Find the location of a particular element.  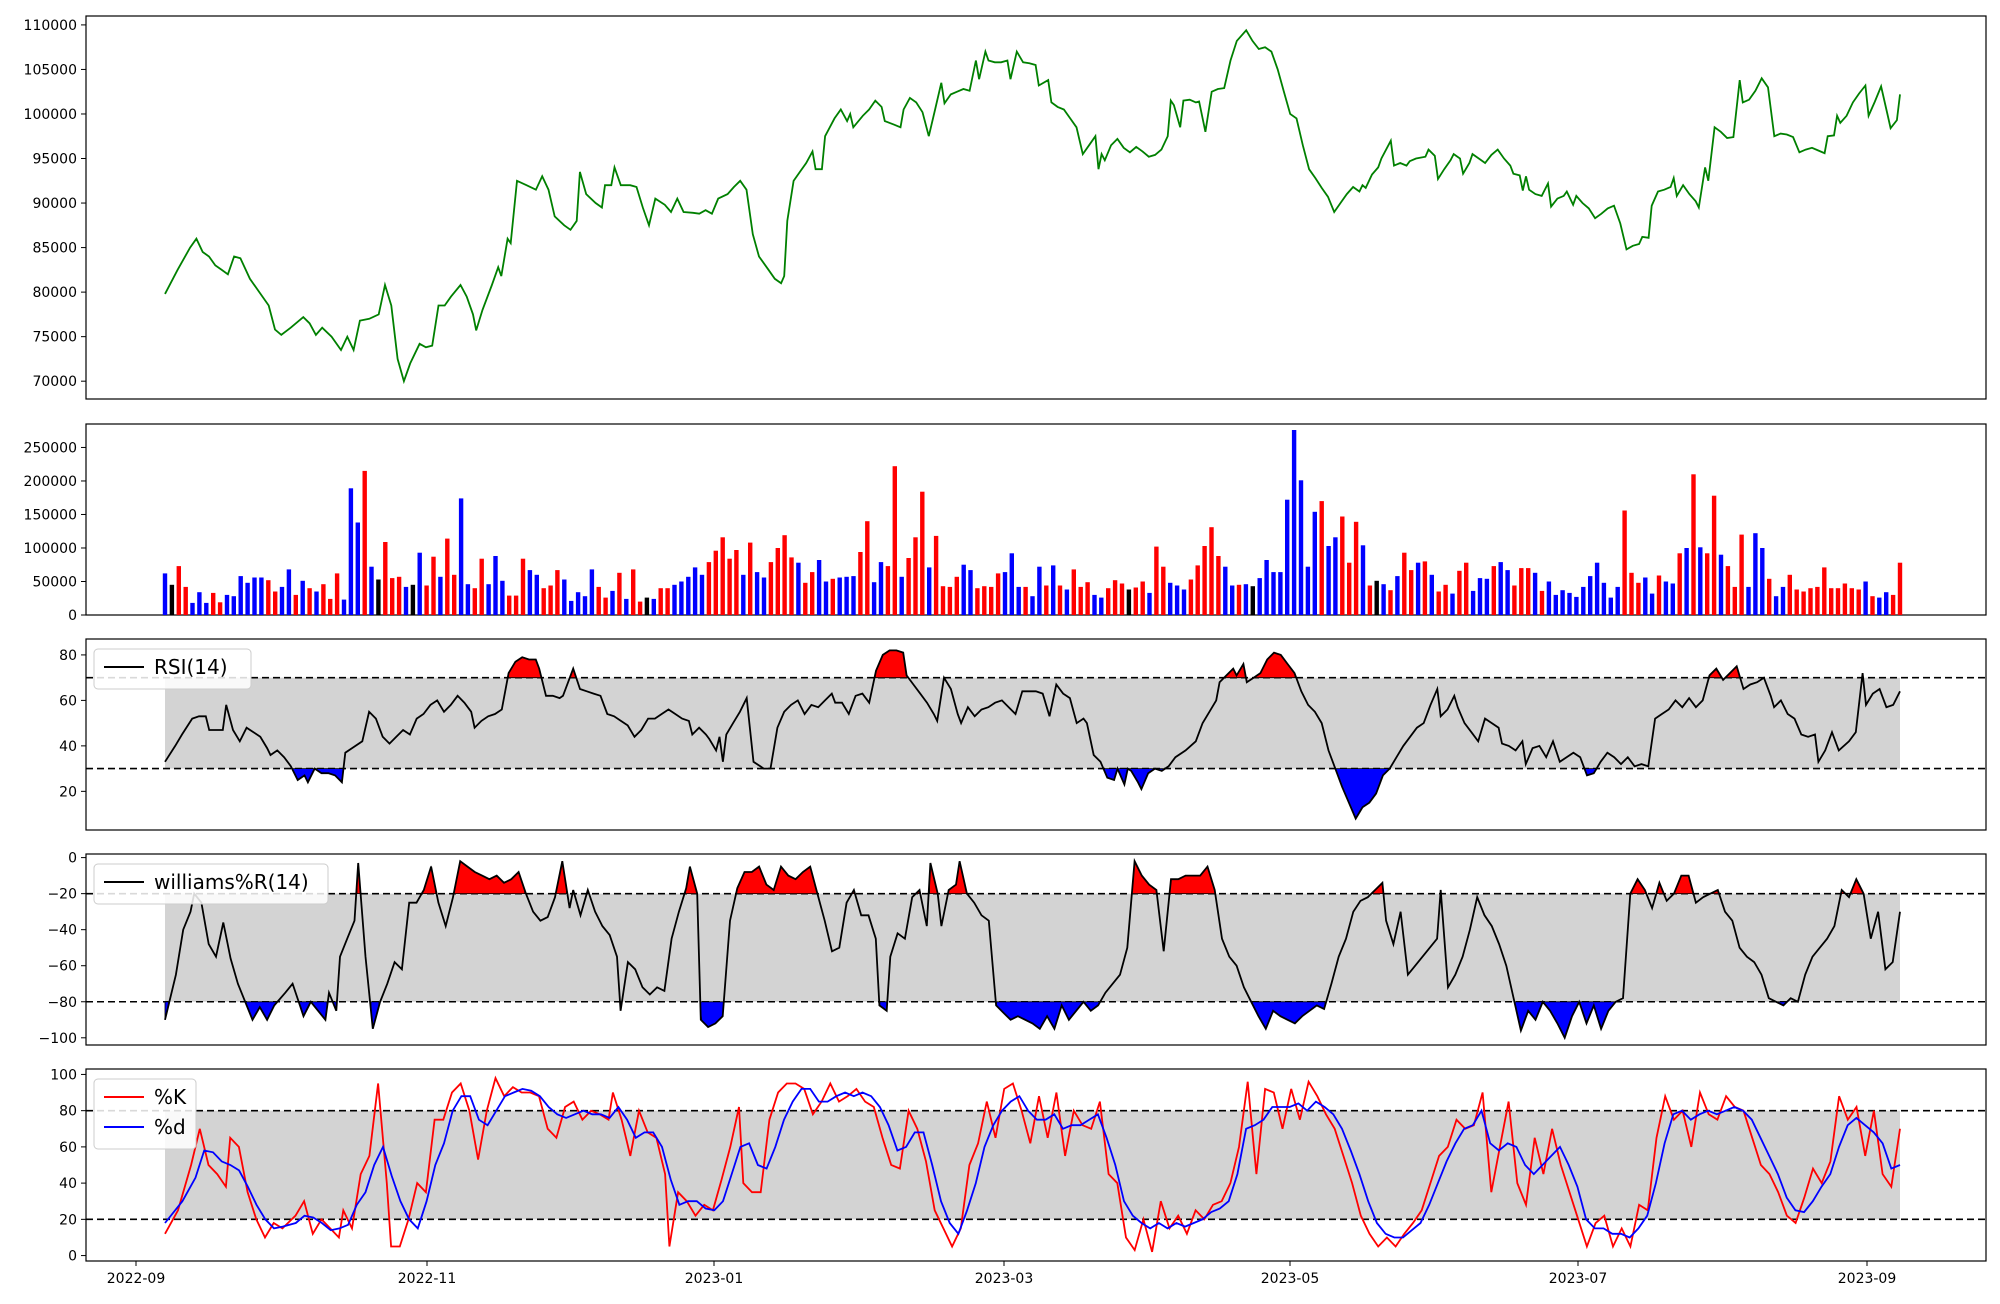

rsi-y-tick-label: 20 is located at coordinates (68, 792).